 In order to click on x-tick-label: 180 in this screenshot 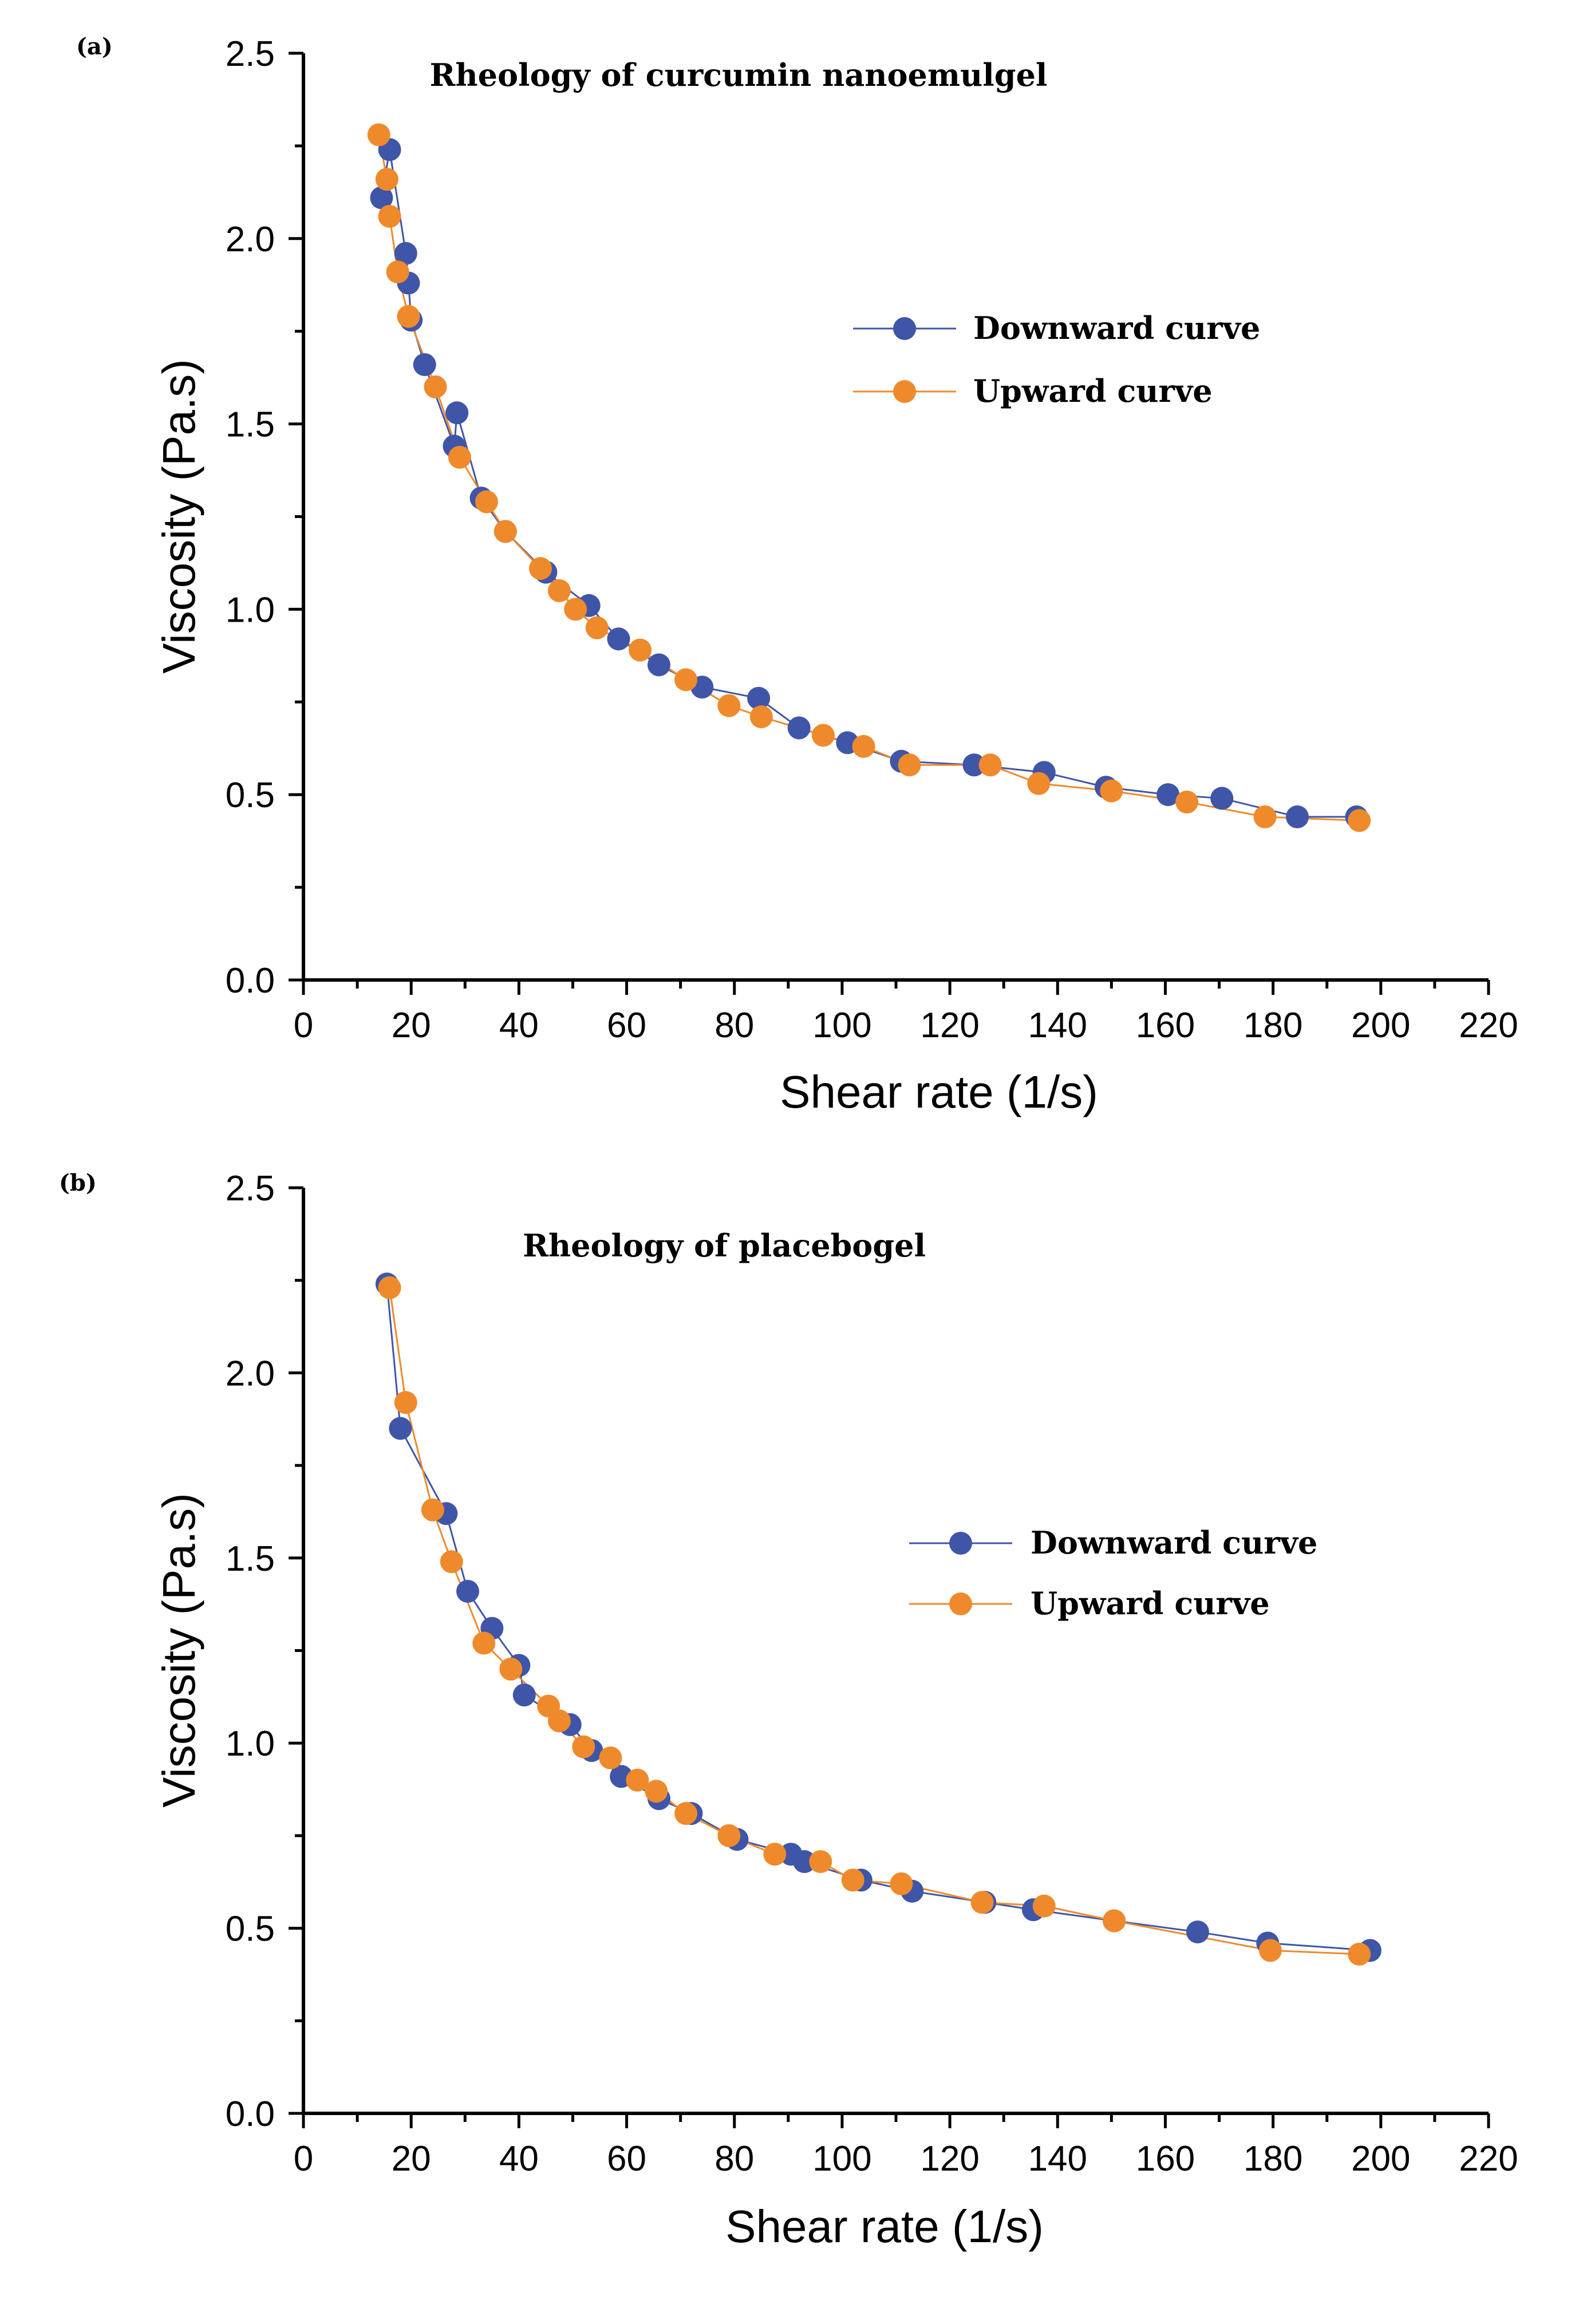, I will do `click(1273, 2159)`.